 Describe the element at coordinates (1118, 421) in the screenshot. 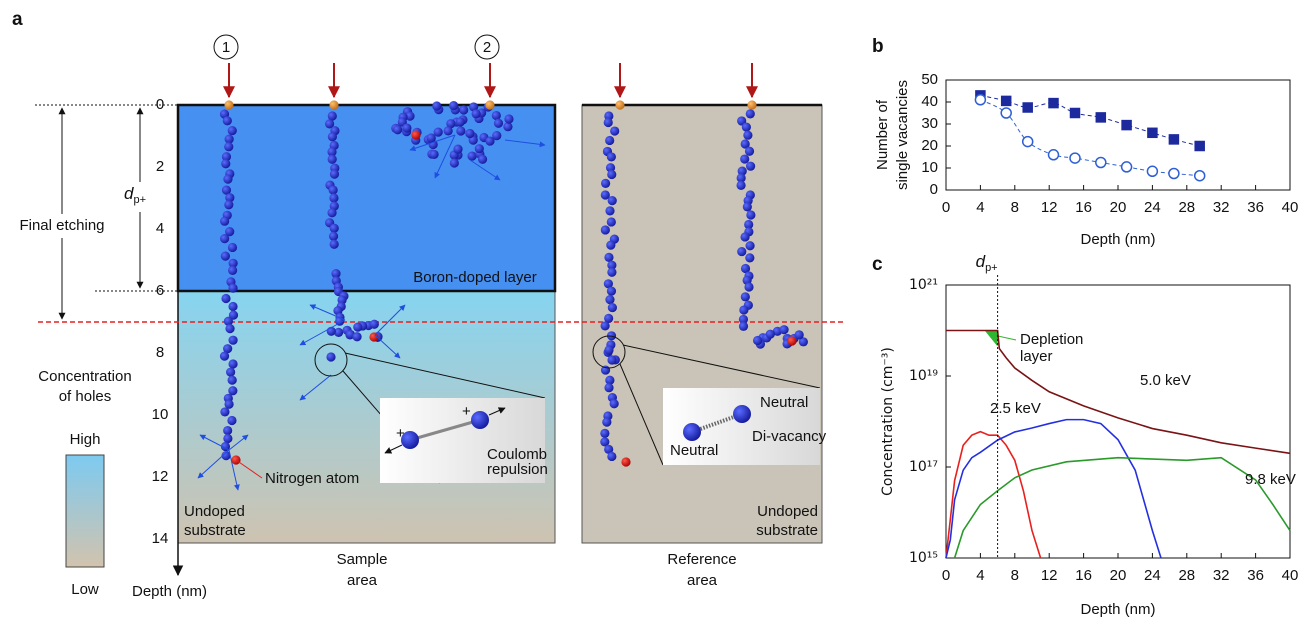

I see `plot-frame` at that location.